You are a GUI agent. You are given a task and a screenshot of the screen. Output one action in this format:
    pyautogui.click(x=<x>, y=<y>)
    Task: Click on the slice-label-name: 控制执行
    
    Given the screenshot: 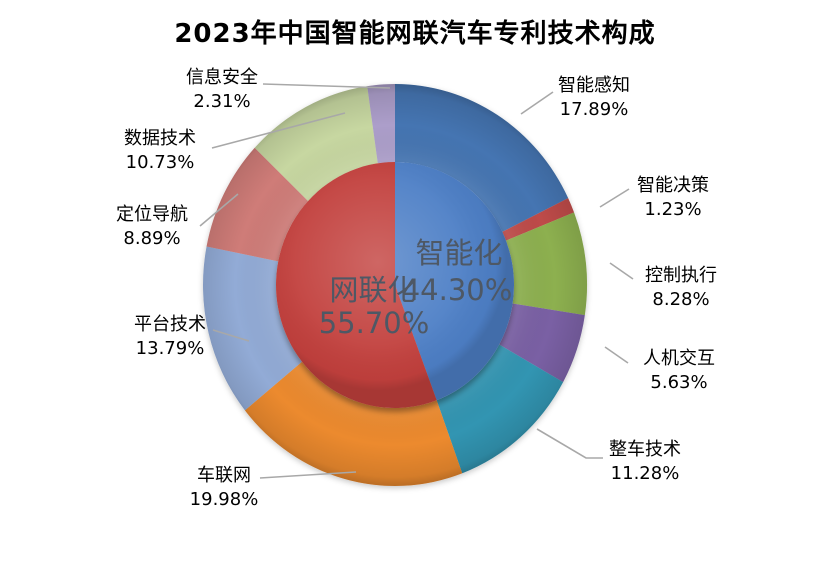 What is the action you would take?
    pyautogui.click(x=681, y=275)
    